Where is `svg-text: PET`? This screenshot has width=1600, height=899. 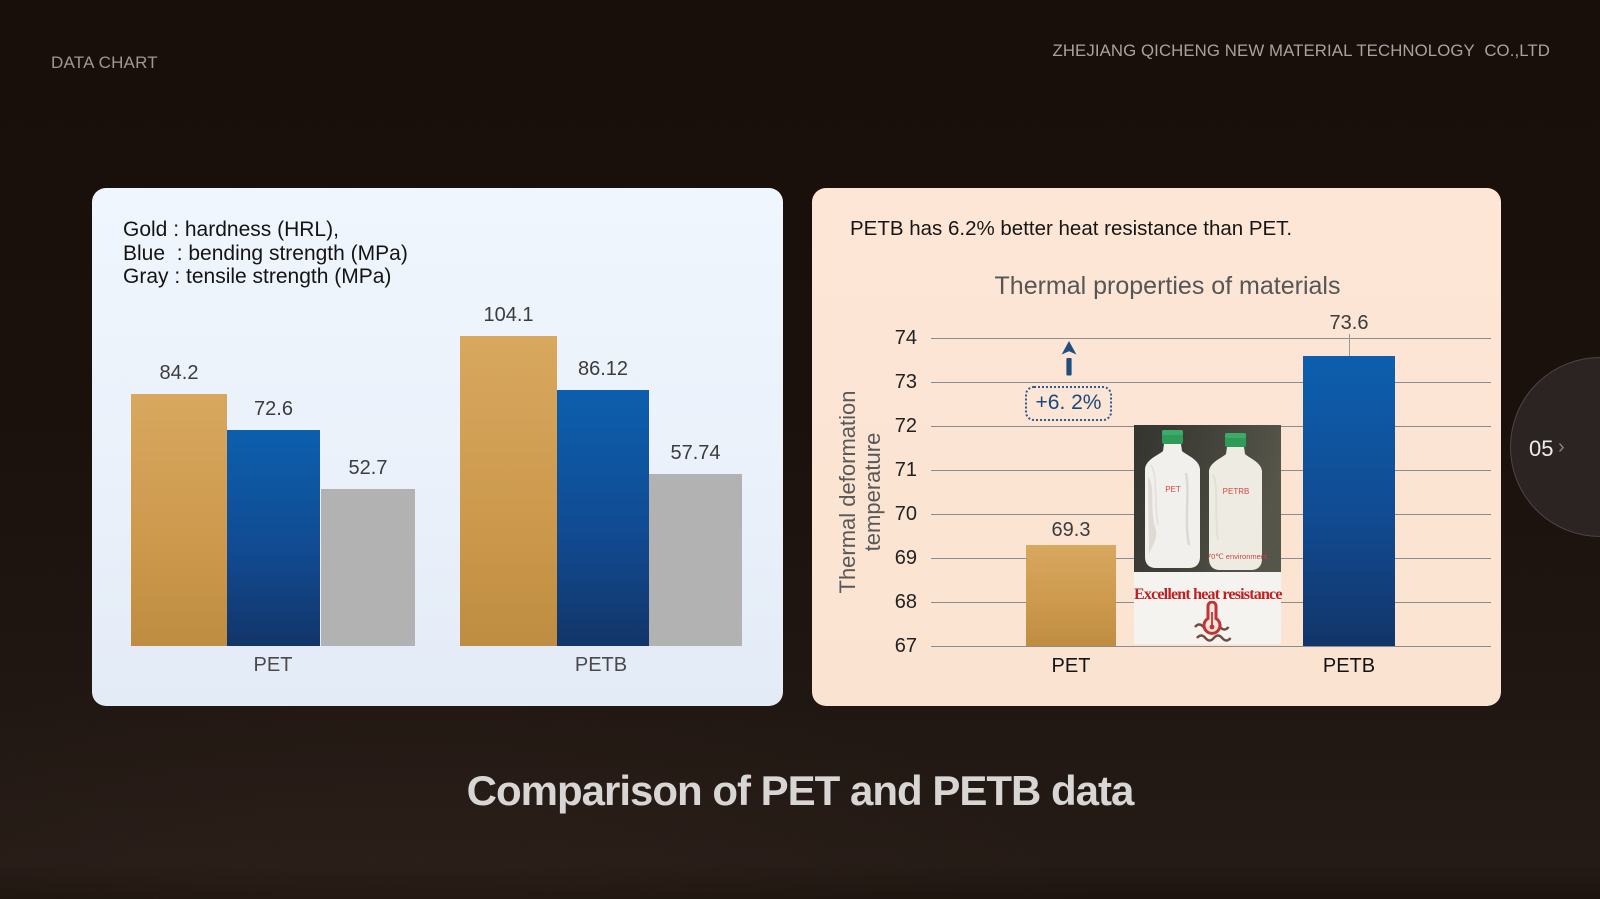 svg-text: PET is located at coordinates (1173, 489).